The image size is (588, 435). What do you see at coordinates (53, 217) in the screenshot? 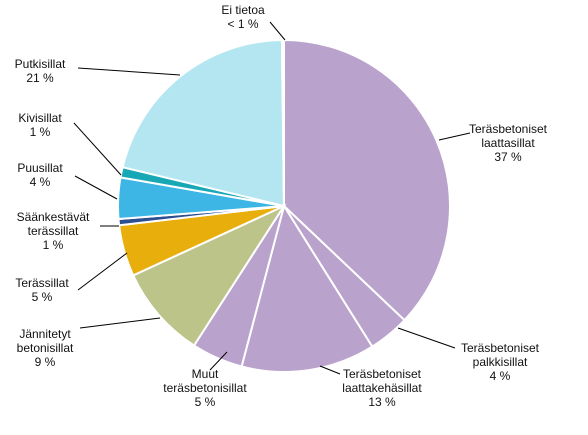
I see `slice-name-label: Säänkestävät` at bounding box center [53, 217].